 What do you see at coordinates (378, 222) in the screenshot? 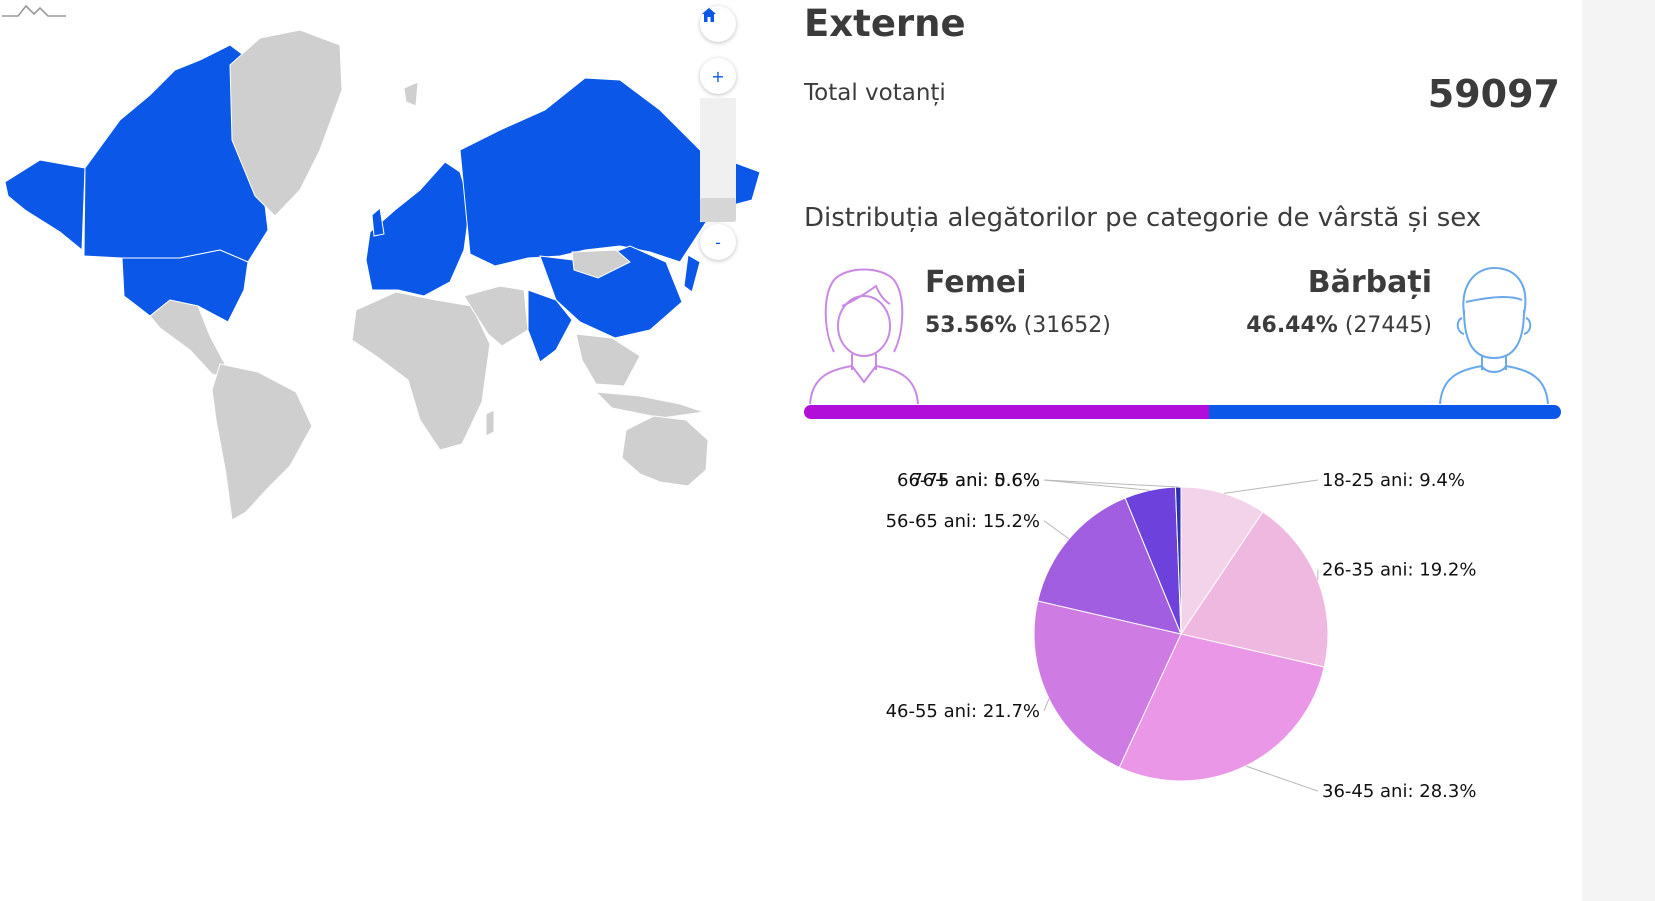
I see `map-region-uk` at bounding box center [378, 222].